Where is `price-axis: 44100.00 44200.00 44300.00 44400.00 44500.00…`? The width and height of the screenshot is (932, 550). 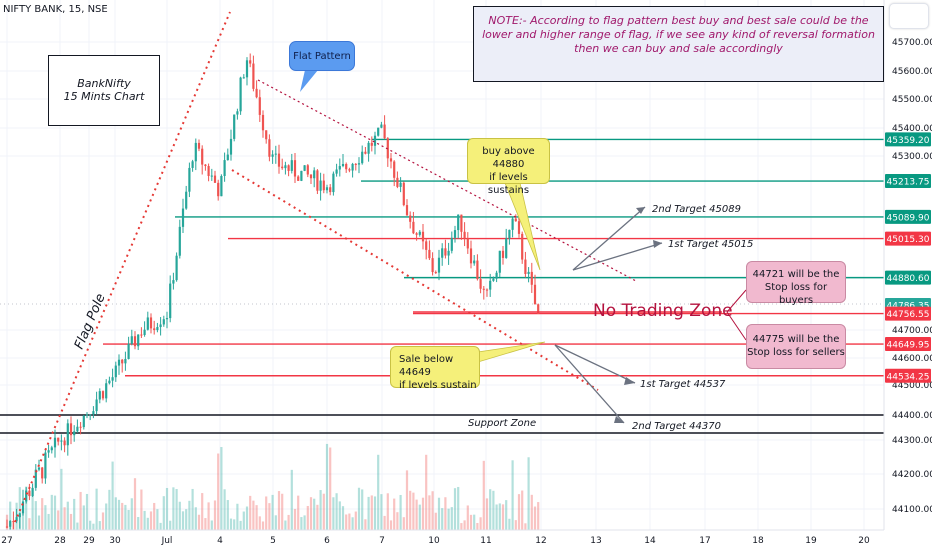
price-axis: 44100.00 44200.00 44300.00 44400.00 44500.00… is located at coordinates (907, 265).